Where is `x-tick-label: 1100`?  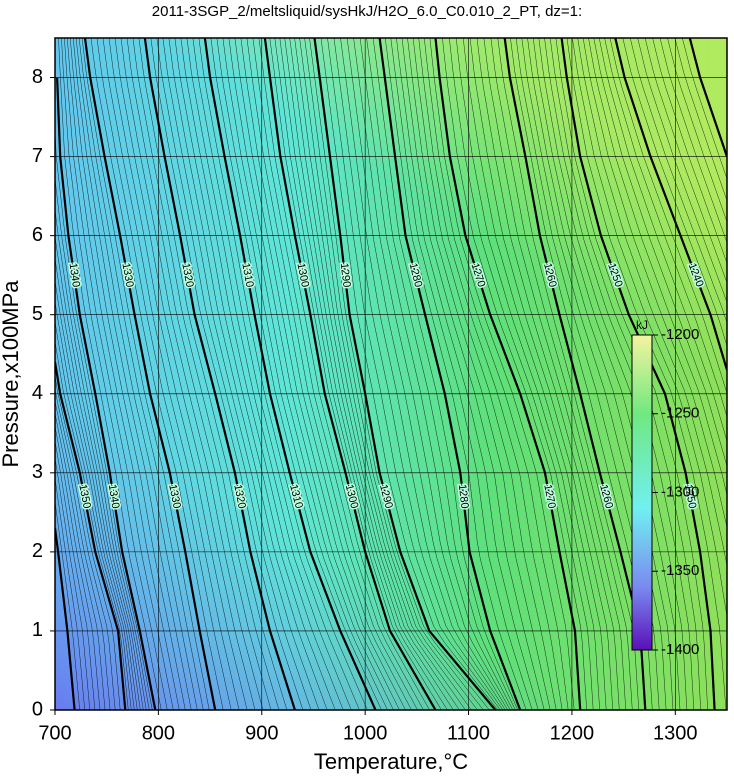 x-tick-label: 1100 is located at coordinates (468, 733).